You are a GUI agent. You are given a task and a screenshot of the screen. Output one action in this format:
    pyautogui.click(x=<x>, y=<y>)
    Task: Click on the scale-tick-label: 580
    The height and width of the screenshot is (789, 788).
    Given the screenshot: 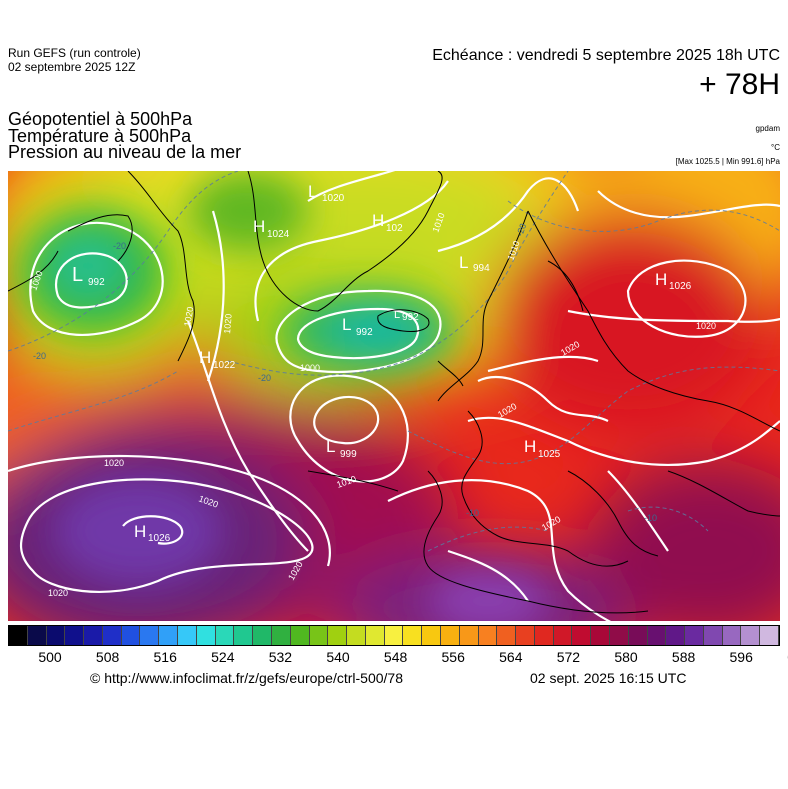 What is the action you would take?
    pyautogui.click(x=626, y=657)
    